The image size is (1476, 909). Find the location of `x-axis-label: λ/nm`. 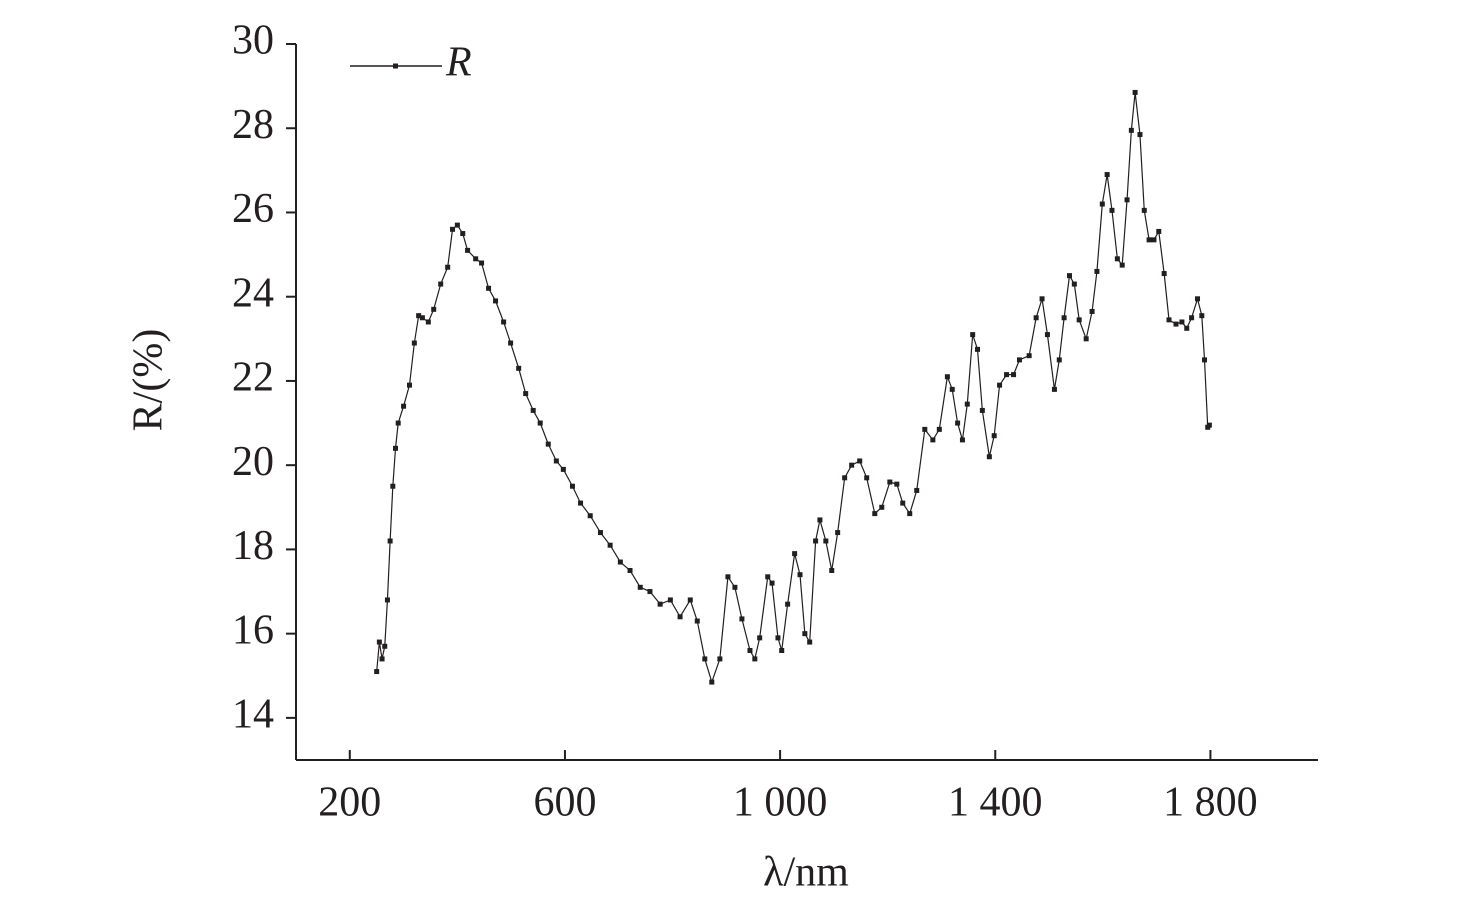

x-axis-label: λ/nm is located at coordinates (806, 873).